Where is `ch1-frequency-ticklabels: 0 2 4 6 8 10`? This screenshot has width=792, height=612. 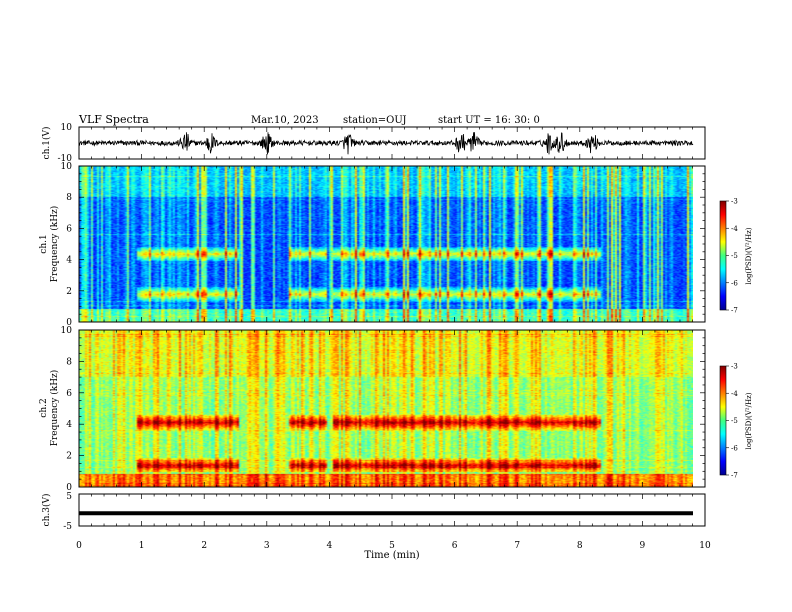
ch1-frequency-ticklabels: 0 2 4 6 8 10 is located at coordinates (67, 245).